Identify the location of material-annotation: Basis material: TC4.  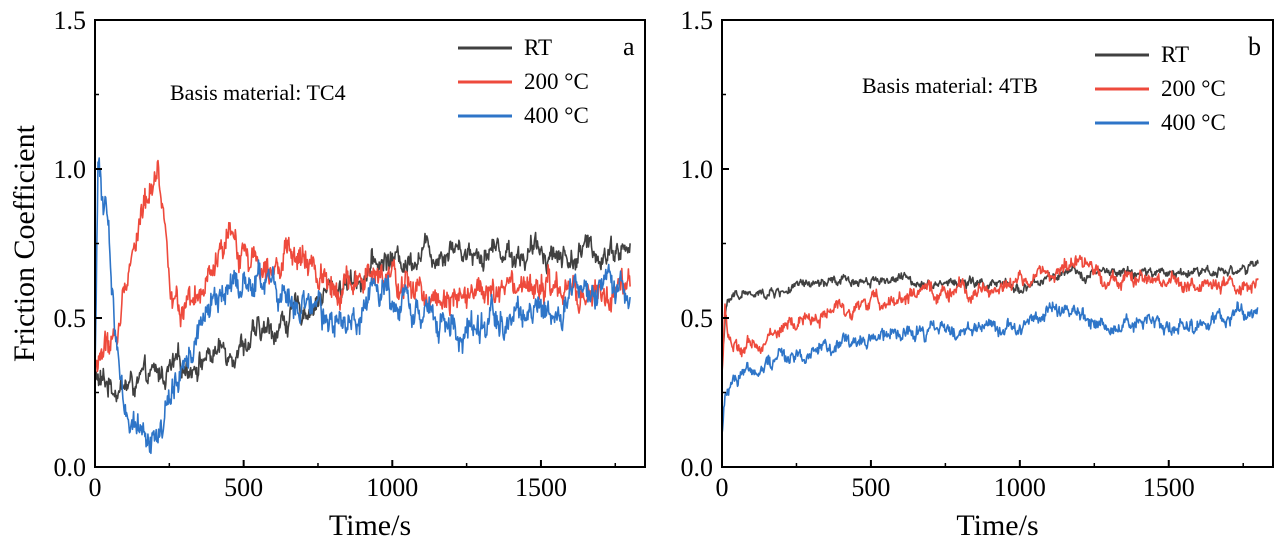
(258, 92).